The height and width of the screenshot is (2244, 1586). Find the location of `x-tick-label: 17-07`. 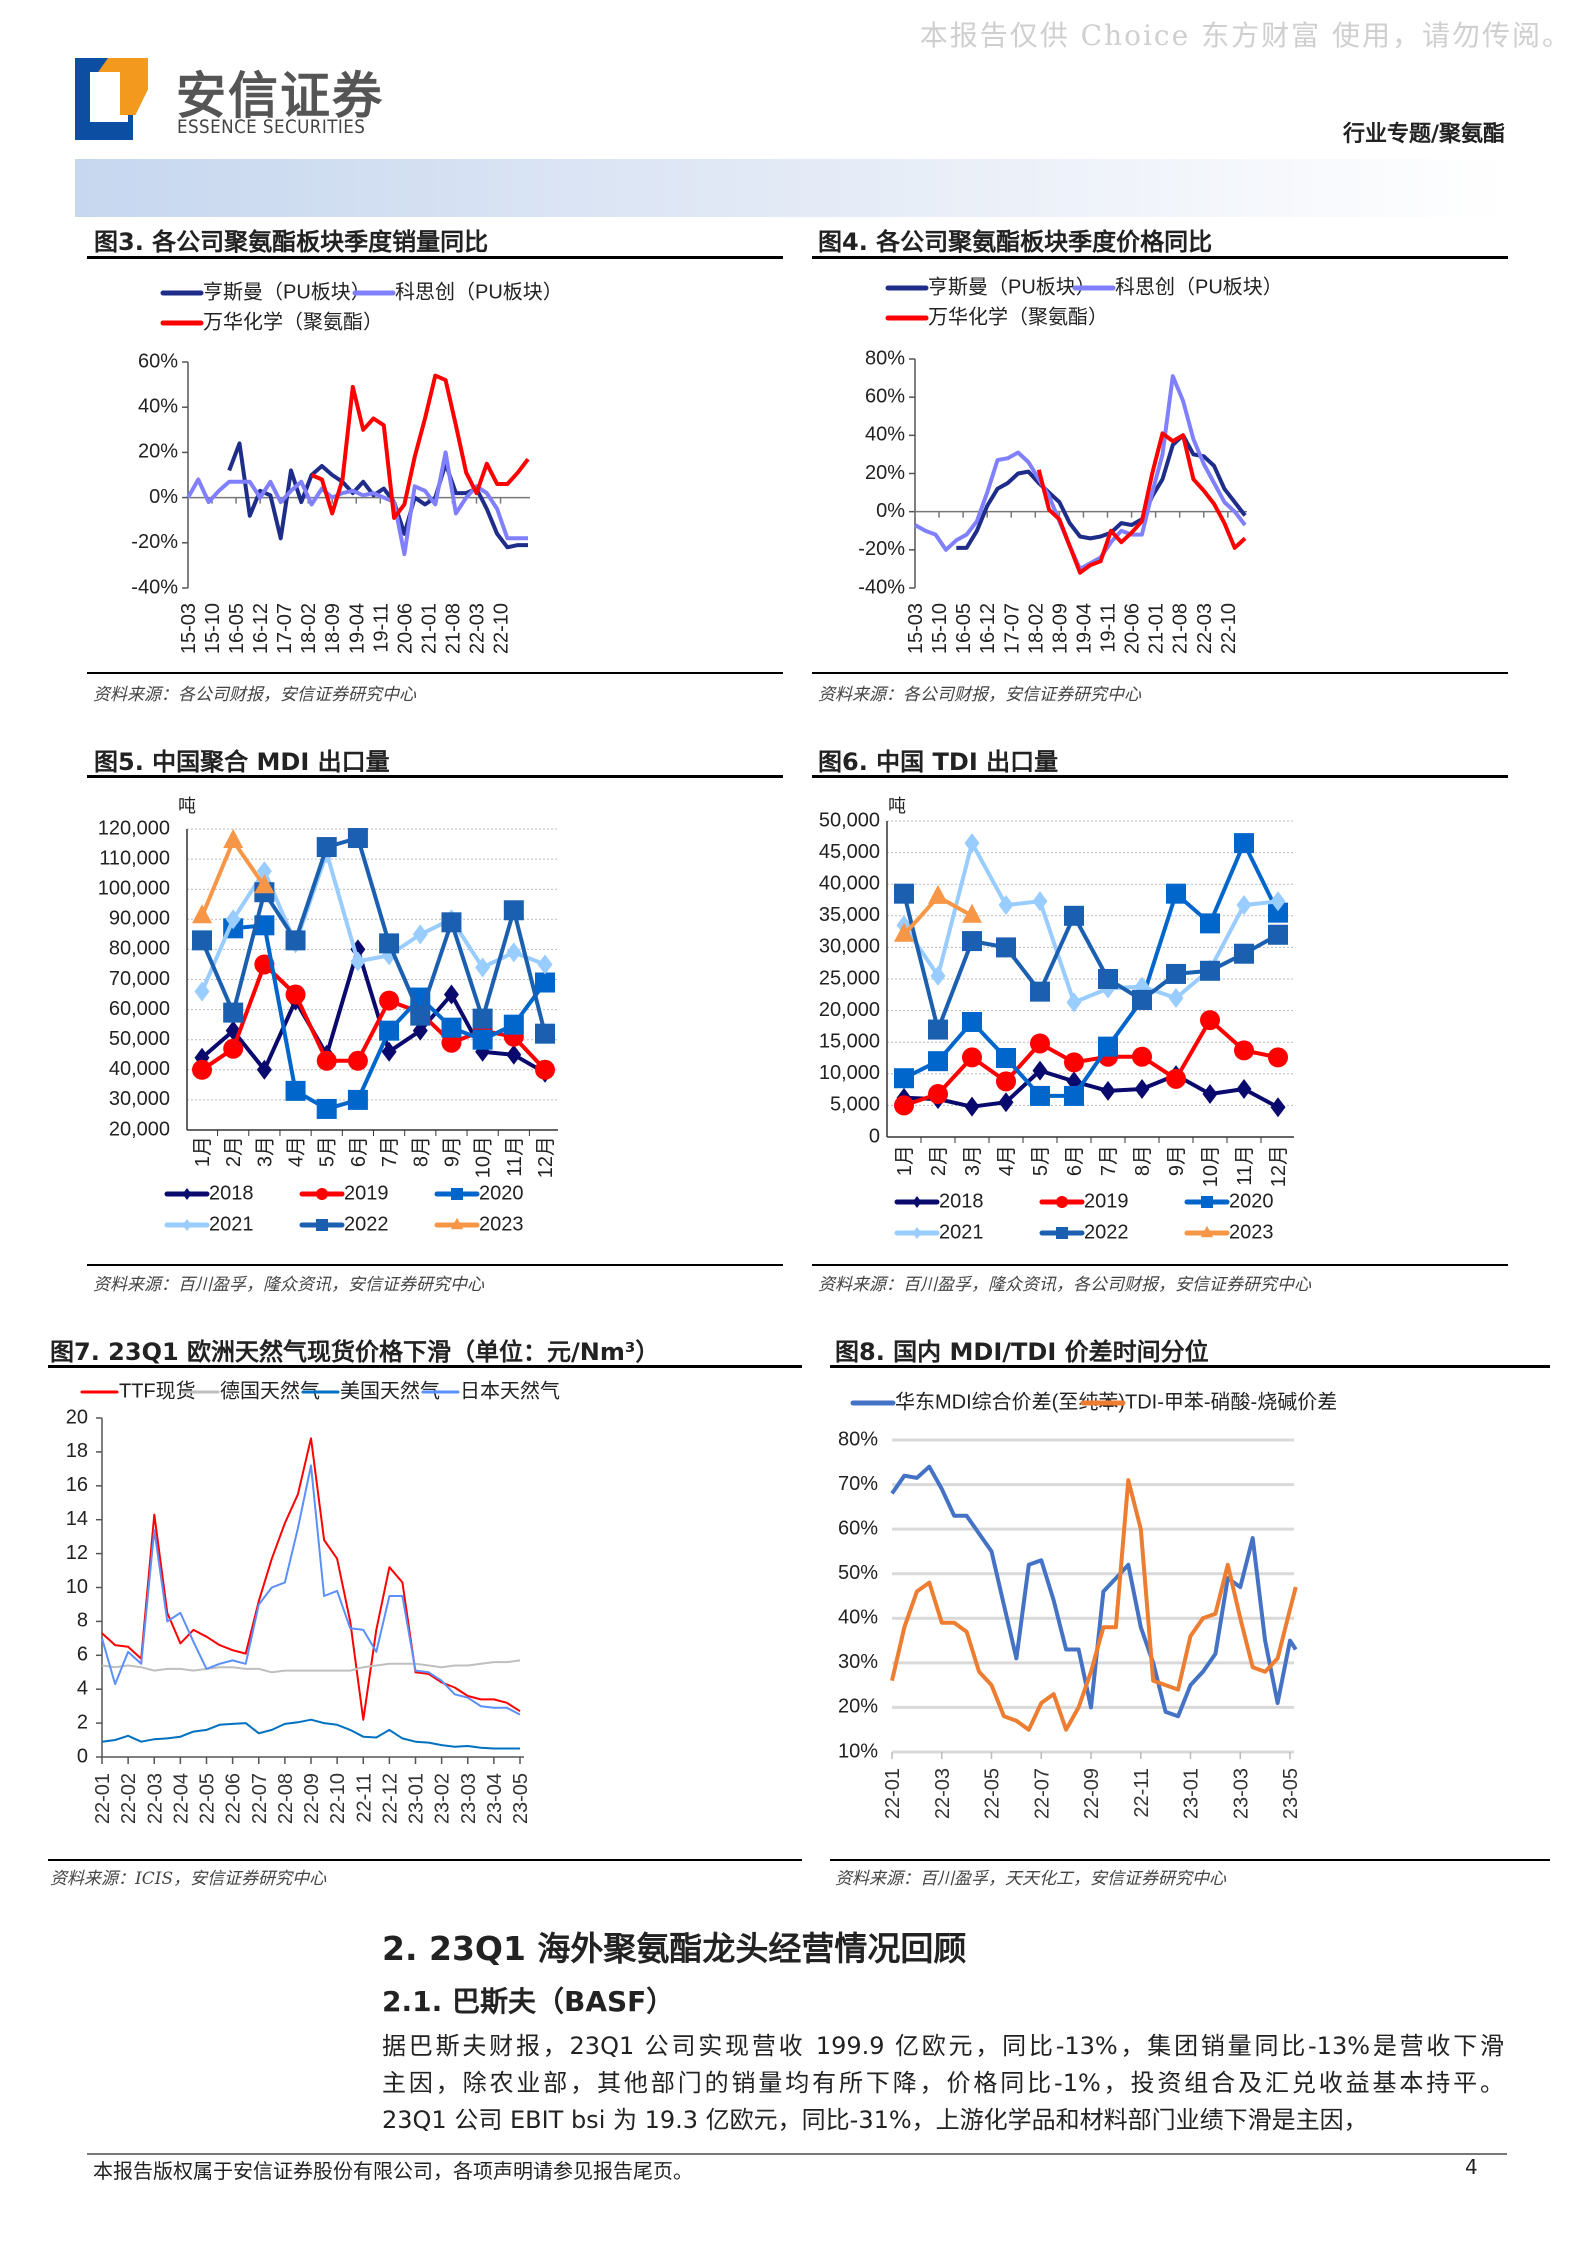

x-tick-label: 17-07 is located at coordinates (285, 628).